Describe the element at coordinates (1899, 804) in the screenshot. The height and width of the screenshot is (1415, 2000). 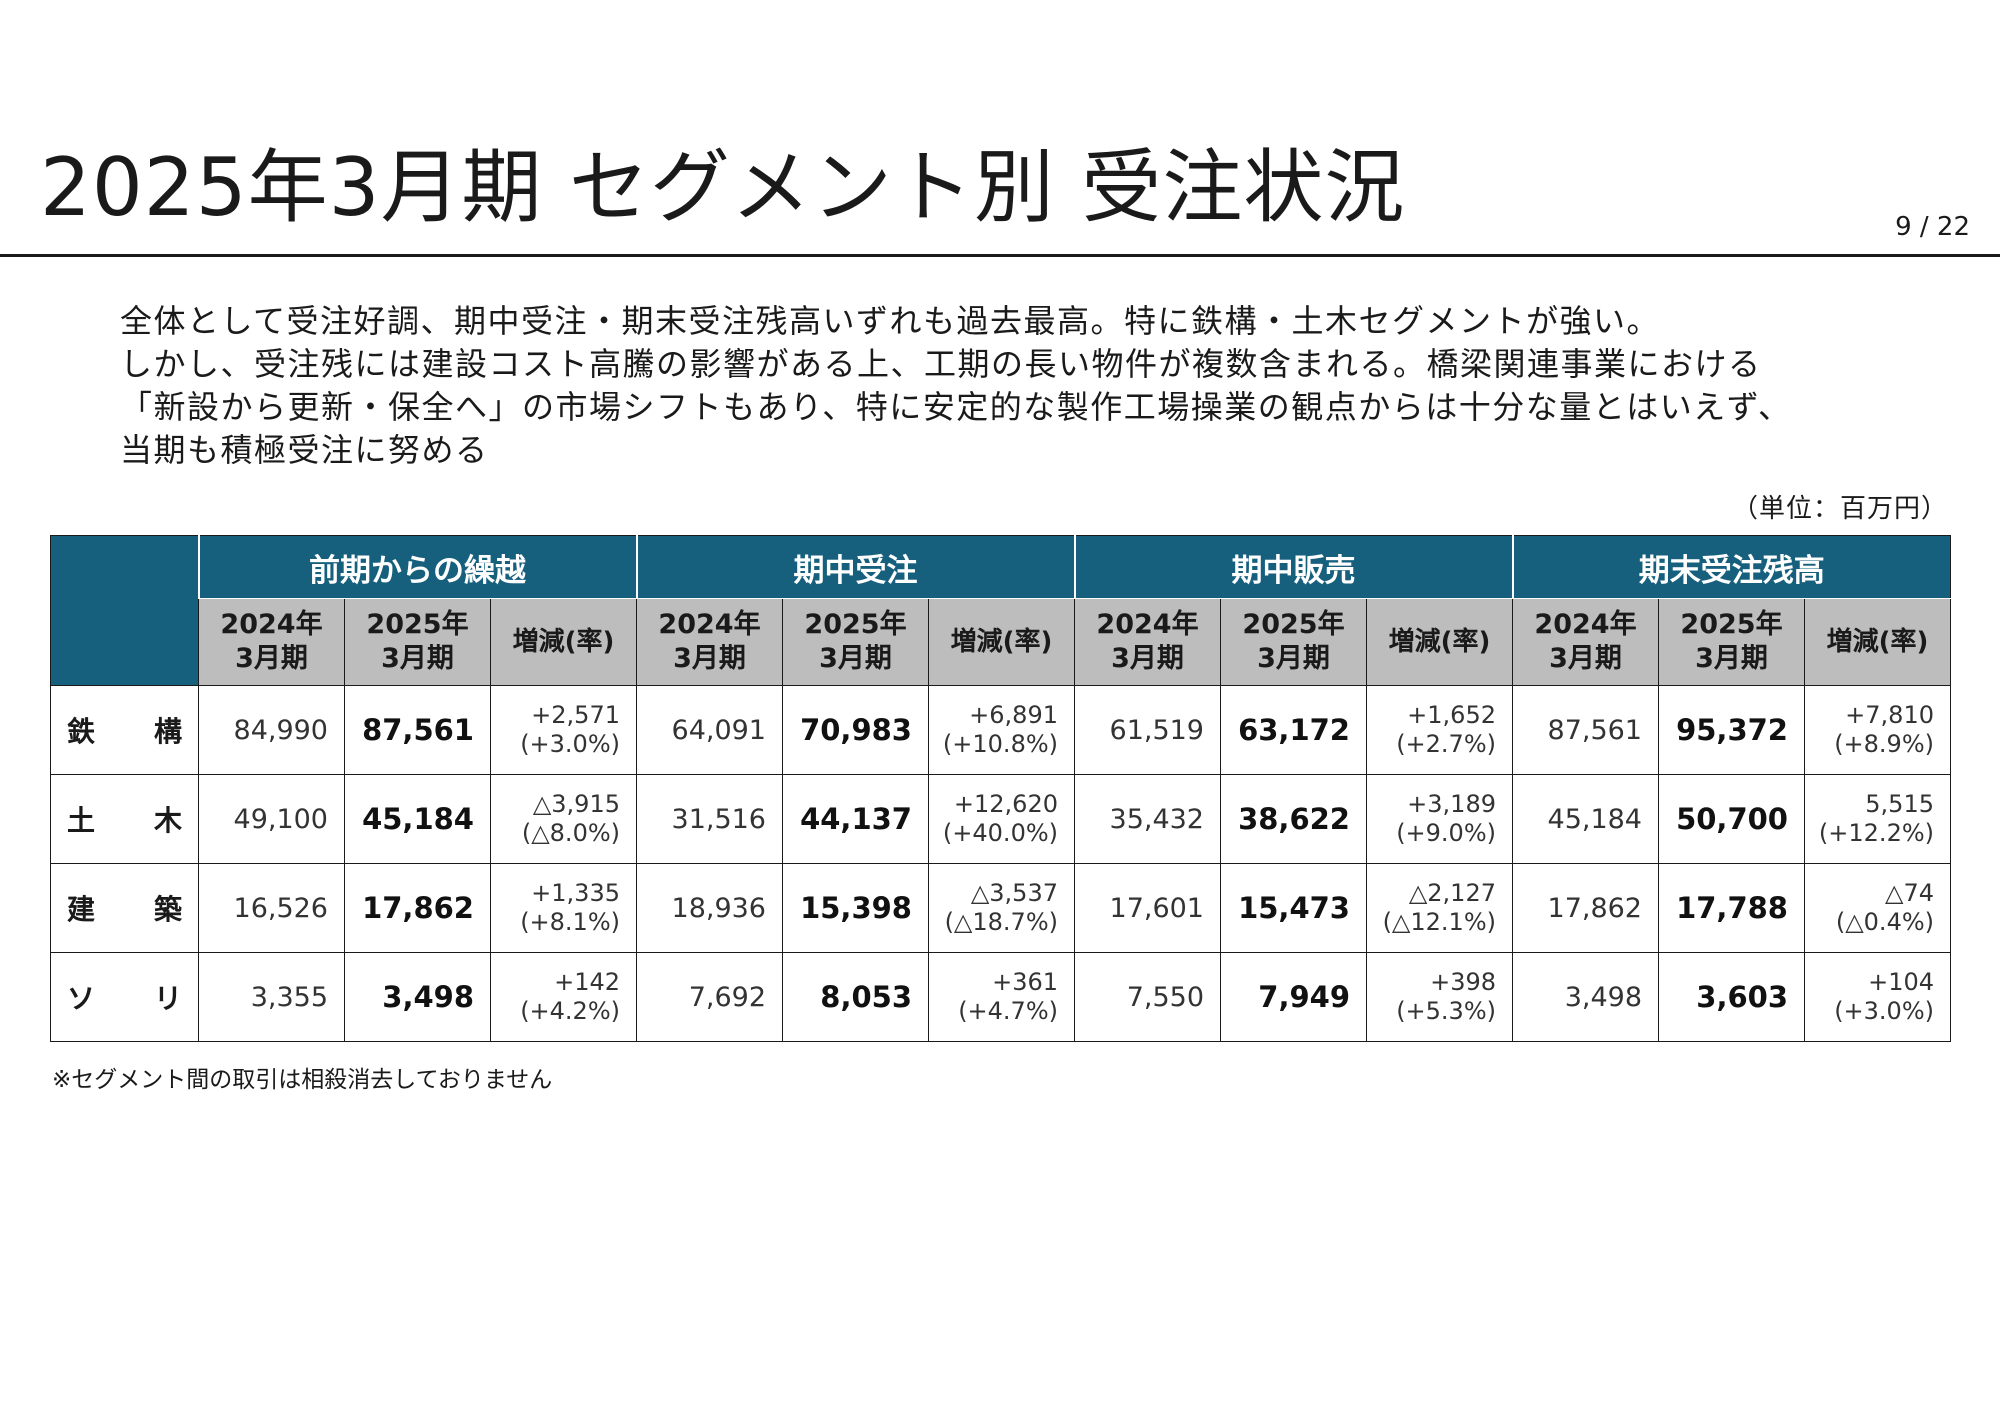
I see `change-amount: 5,515` at that location.